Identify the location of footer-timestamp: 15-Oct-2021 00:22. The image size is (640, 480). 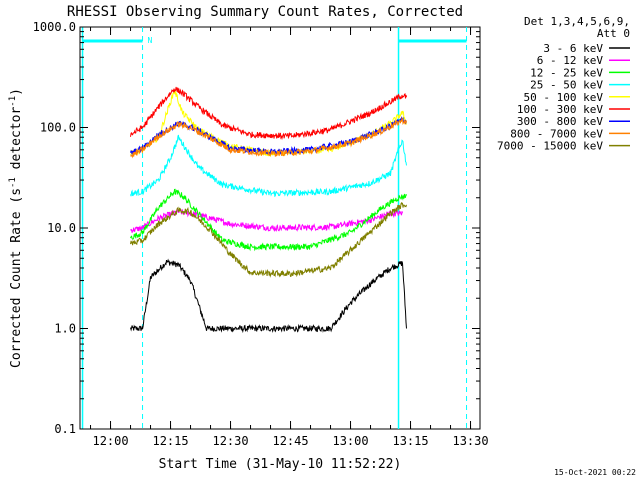
(595, 472).